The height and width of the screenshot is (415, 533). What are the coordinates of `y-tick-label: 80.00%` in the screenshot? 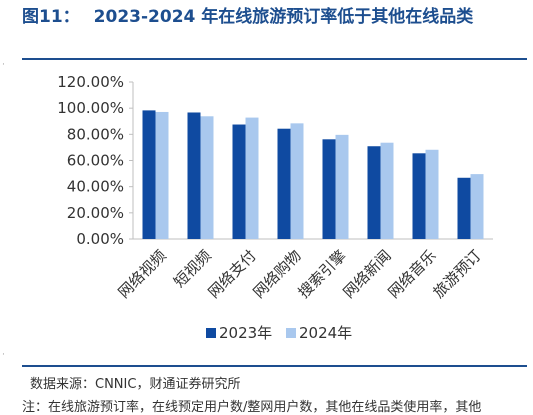 It's located at (95, 134).